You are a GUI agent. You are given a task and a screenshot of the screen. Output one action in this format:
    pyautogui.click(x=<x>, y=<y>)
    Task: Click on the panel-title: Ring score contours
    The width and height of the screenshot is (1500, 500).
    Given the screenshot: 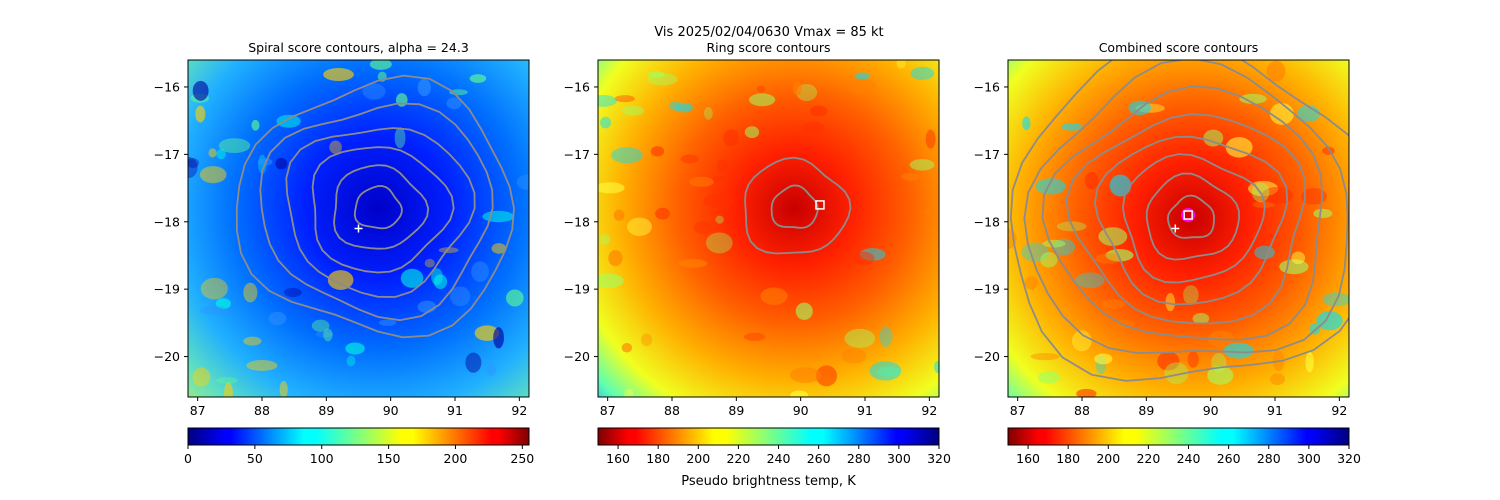 What is the action you would take?
    pyautogui.click(x=768, y=47)
    